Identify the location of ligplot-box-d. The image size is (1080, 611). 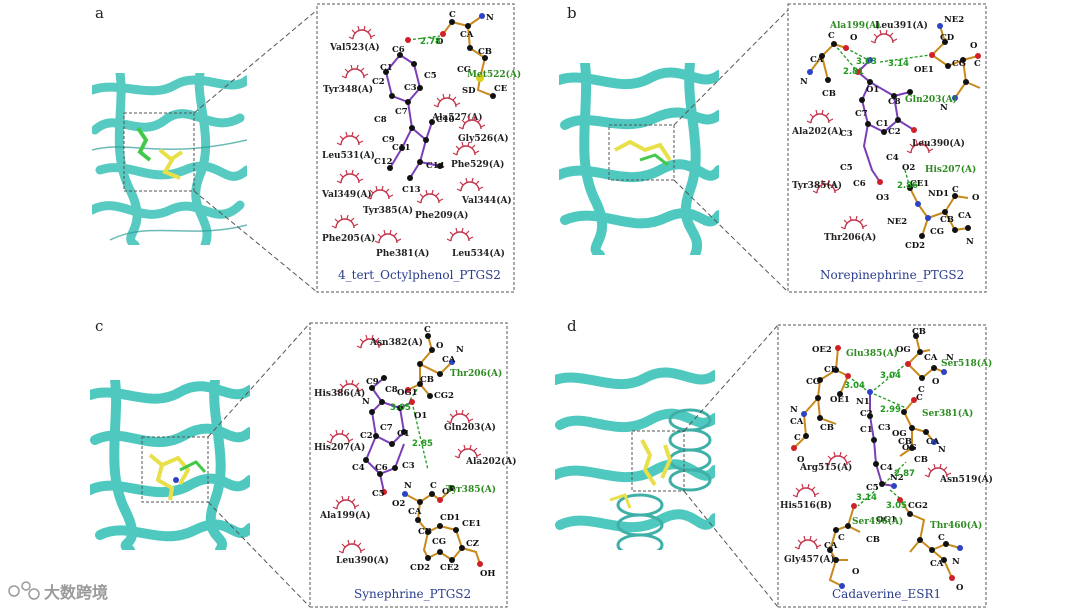
(882, 466).